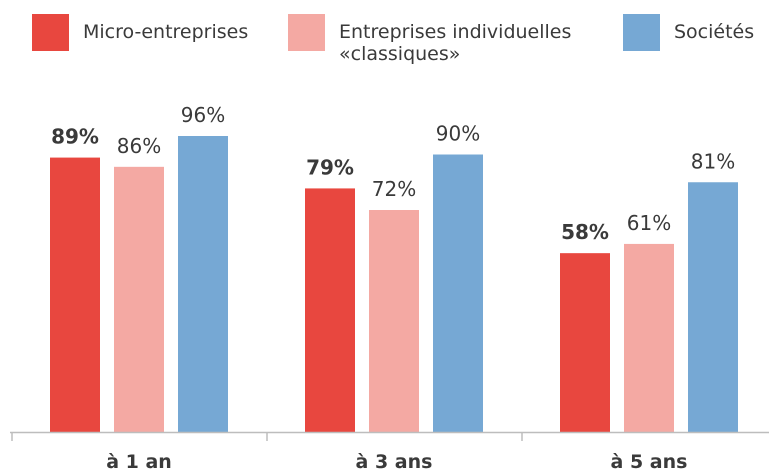 This screenshot has height=474, width=769. What do you see at coordinates (330, 167) in the screenshot?
I see `value-label-micro-entreprises-a-3-ans: 79%` at bounding box center [330, 167].